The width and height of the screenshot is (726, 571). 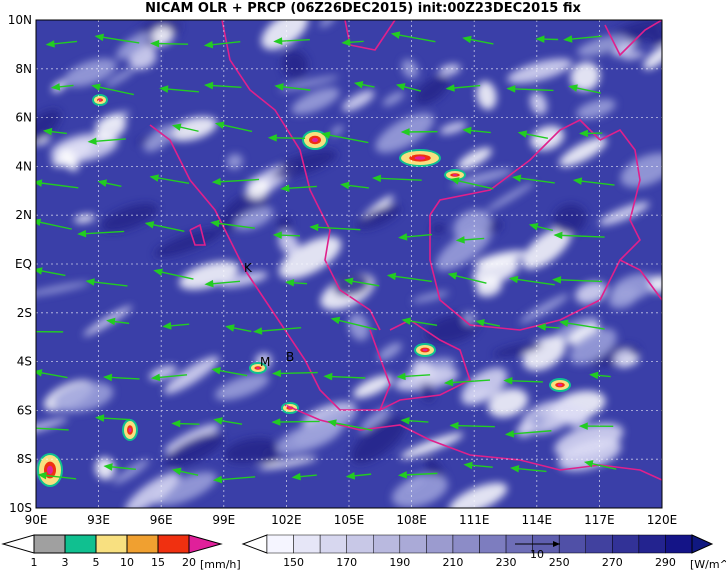 What do you see at coordinates (23, 215) in the screenshot?
I see `lat-label: 2N` at bounding box center [23, 215].